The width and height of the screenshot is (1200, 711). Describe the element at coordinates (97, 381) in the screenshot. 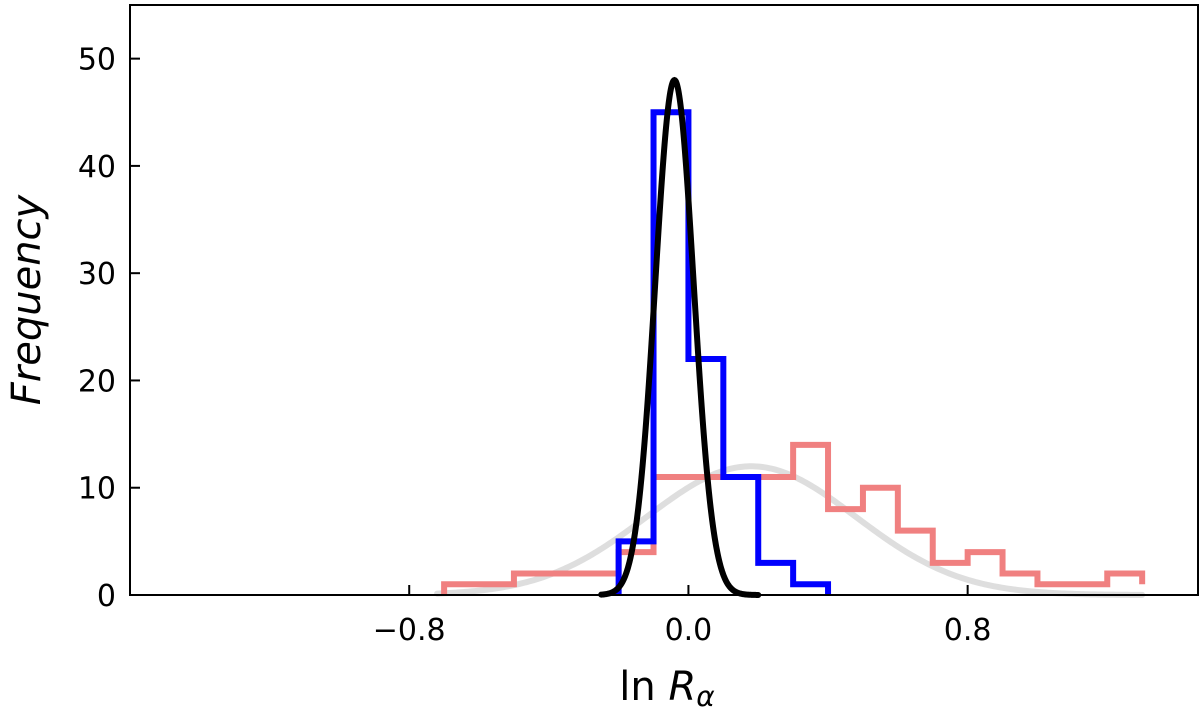

I see `y-tick-label: 20` at that location.